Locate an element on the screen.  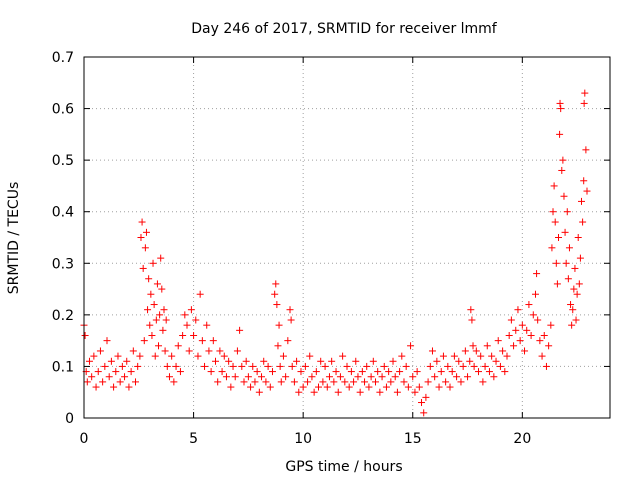
y-tick-label: 0.6 is located at coordinates (63, 110).